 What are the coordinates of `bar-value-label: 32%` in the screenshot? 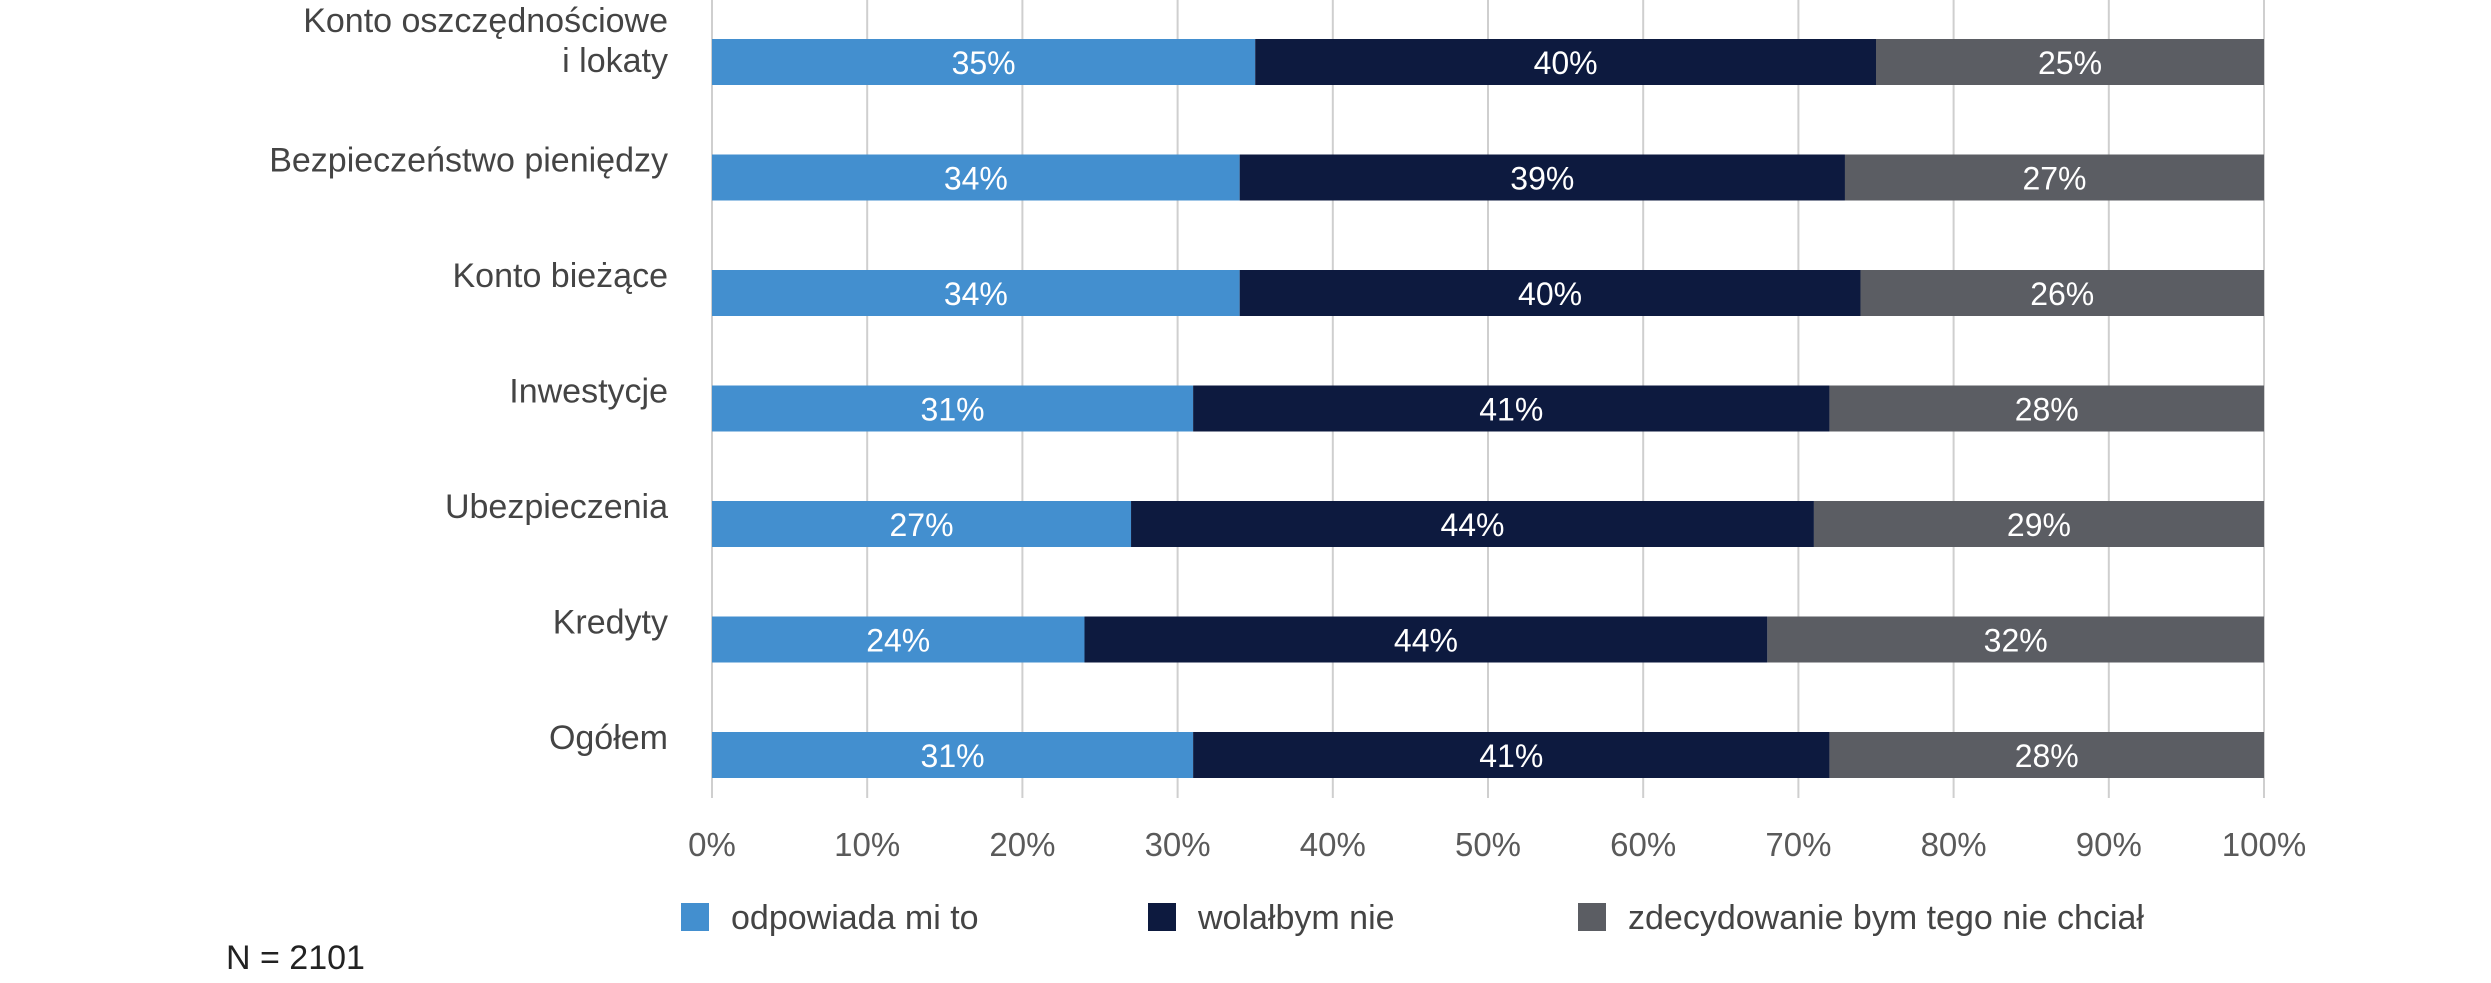 It's located at (2016, 641).